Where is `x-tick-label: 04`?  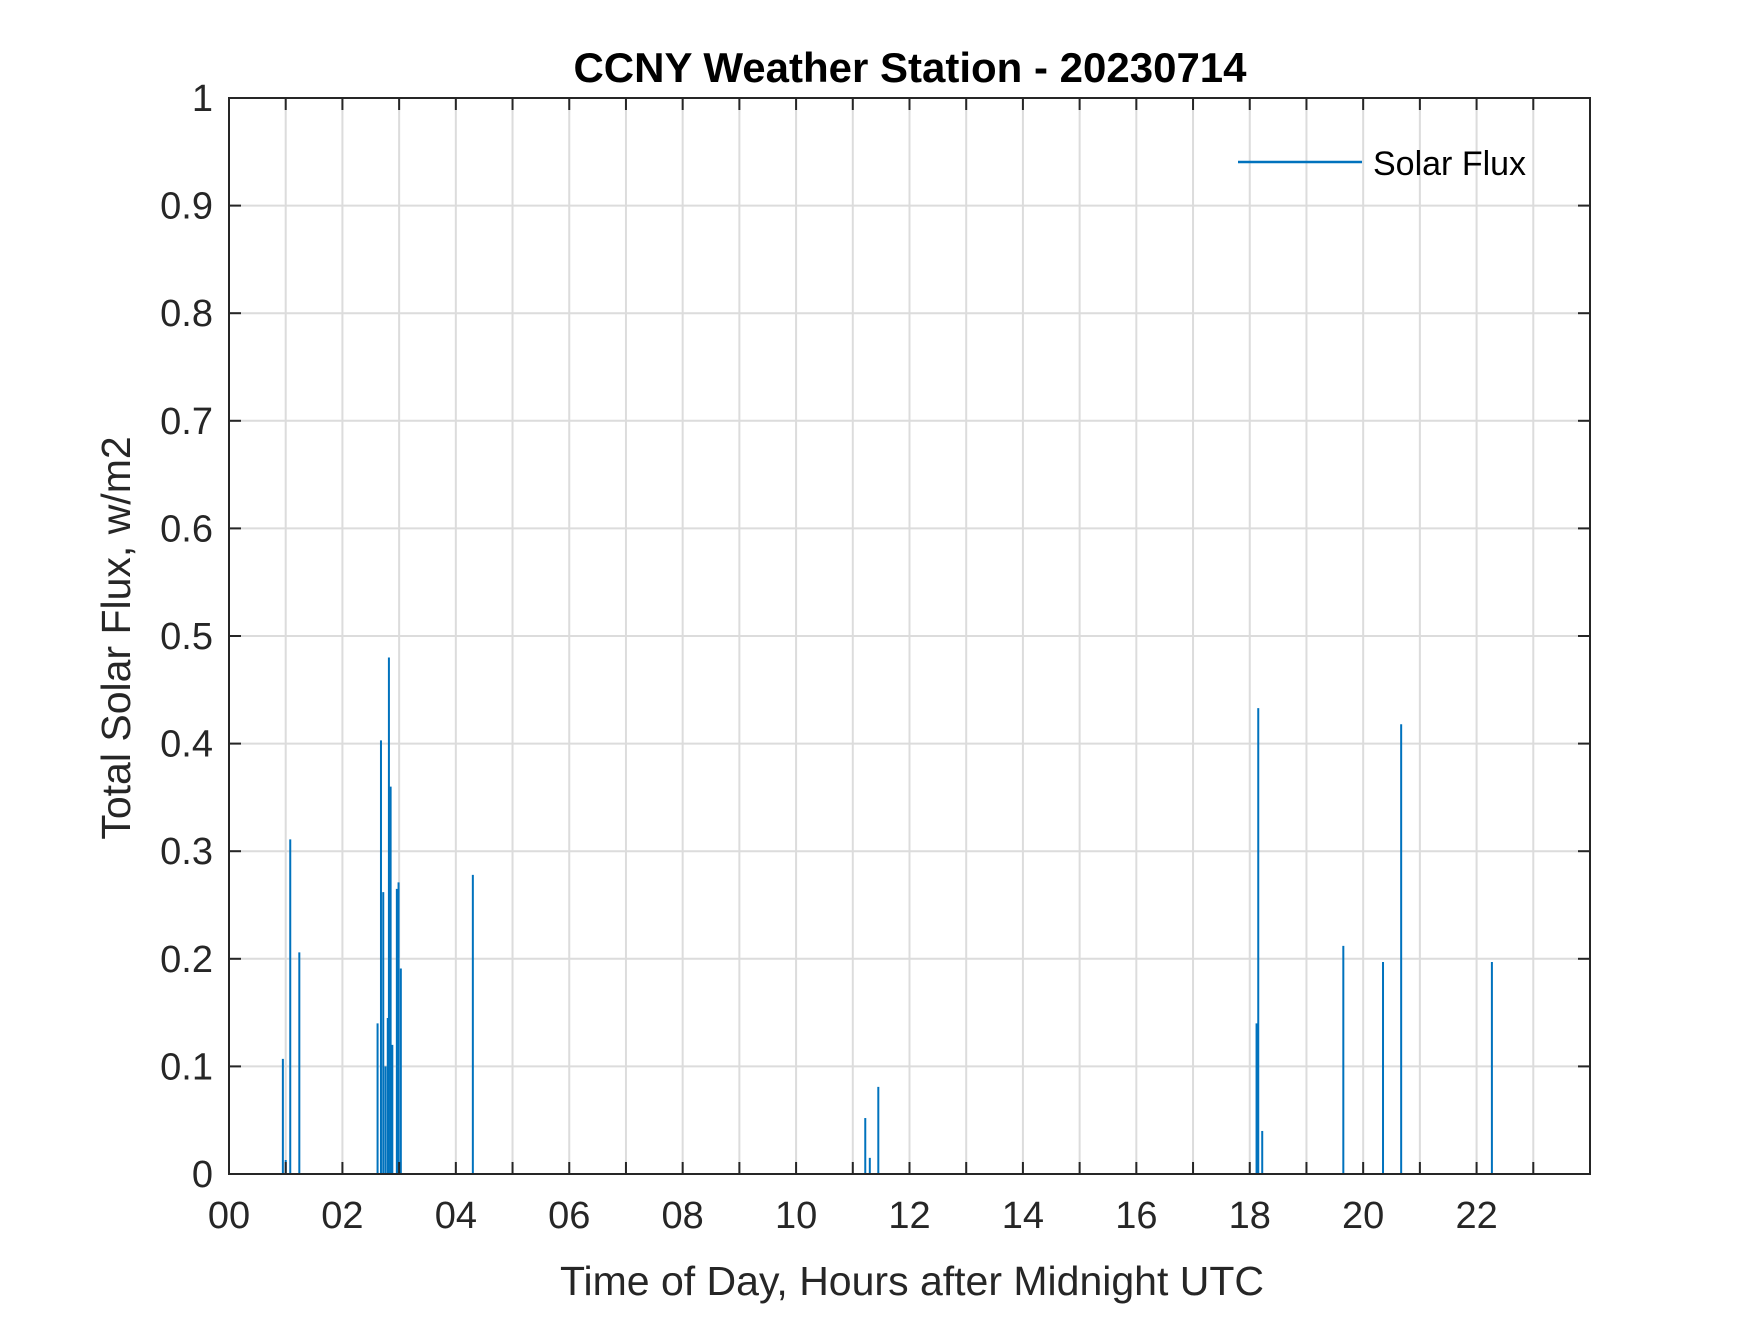 x-tick-label: 04 is located at coordinates (456, 1216).